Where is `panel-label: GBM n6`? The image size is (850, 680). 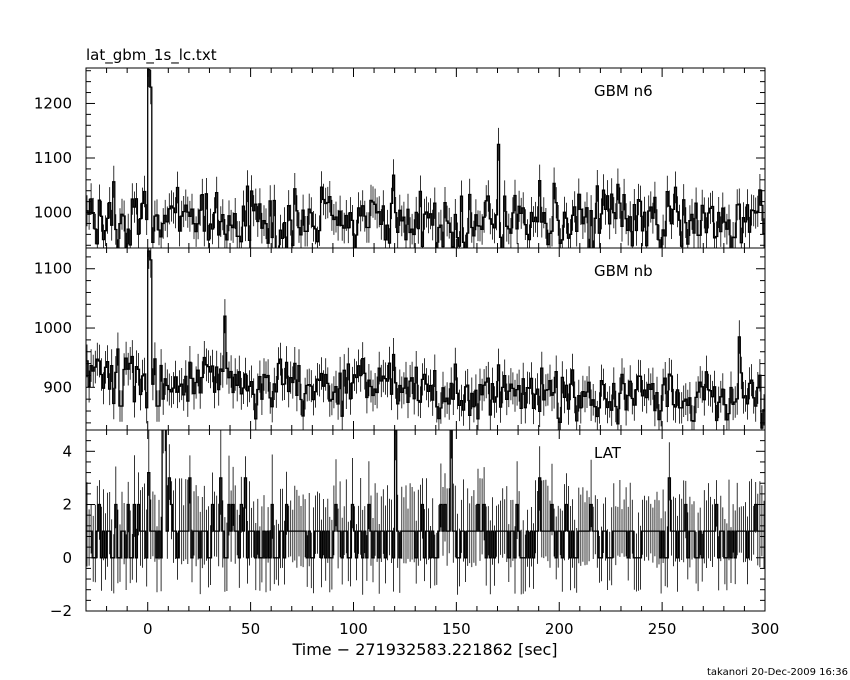 panel-label: GBM n6 is located at coordinates (623, 91).